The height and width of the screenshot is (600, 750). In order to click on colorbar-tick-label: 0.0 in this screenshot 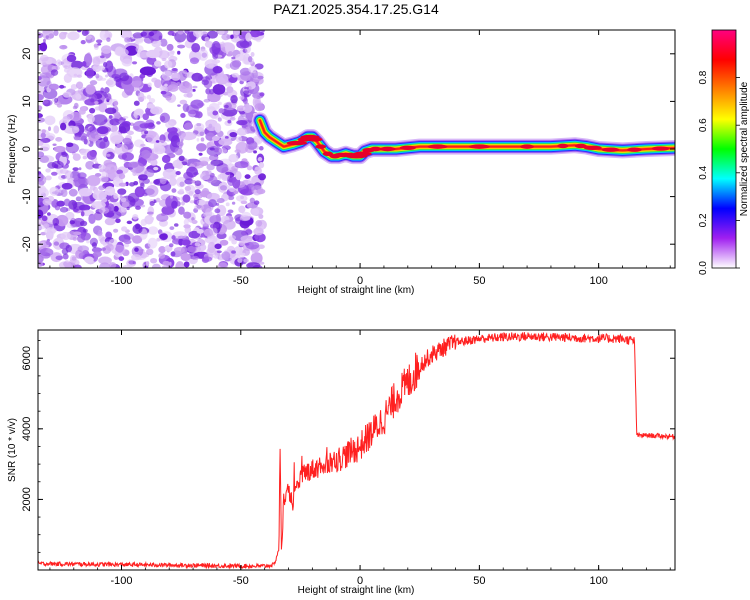, I will do `click(703, 268)`.